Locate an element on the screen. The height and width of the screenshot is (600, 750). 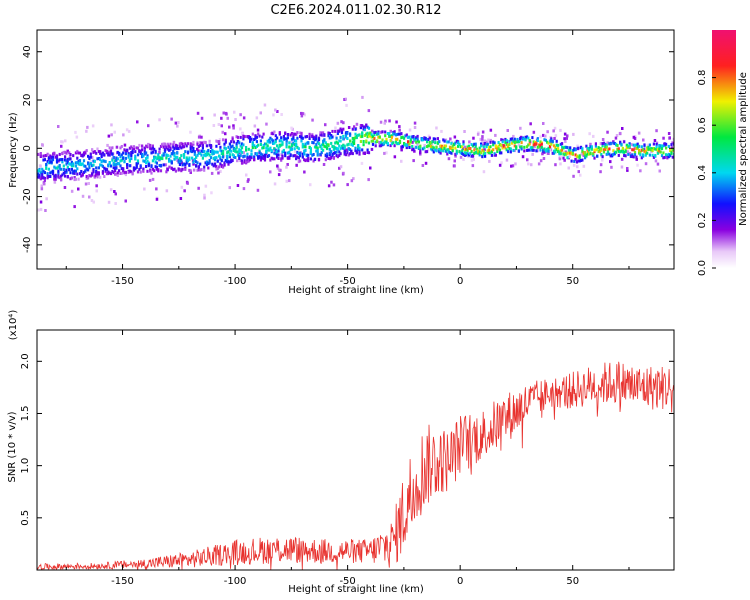
colorbar-tick-label: 0.0 is located at coordinates (702, 268).